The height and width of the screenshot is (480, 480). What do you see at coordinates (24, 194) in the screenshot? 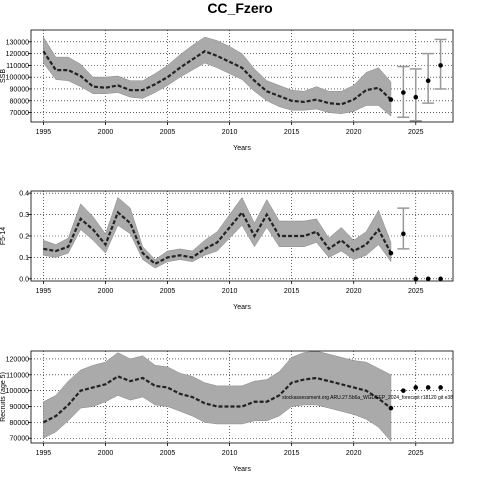
I see `y-tick-label-4: 0.4` at bounding box center [24, 194].